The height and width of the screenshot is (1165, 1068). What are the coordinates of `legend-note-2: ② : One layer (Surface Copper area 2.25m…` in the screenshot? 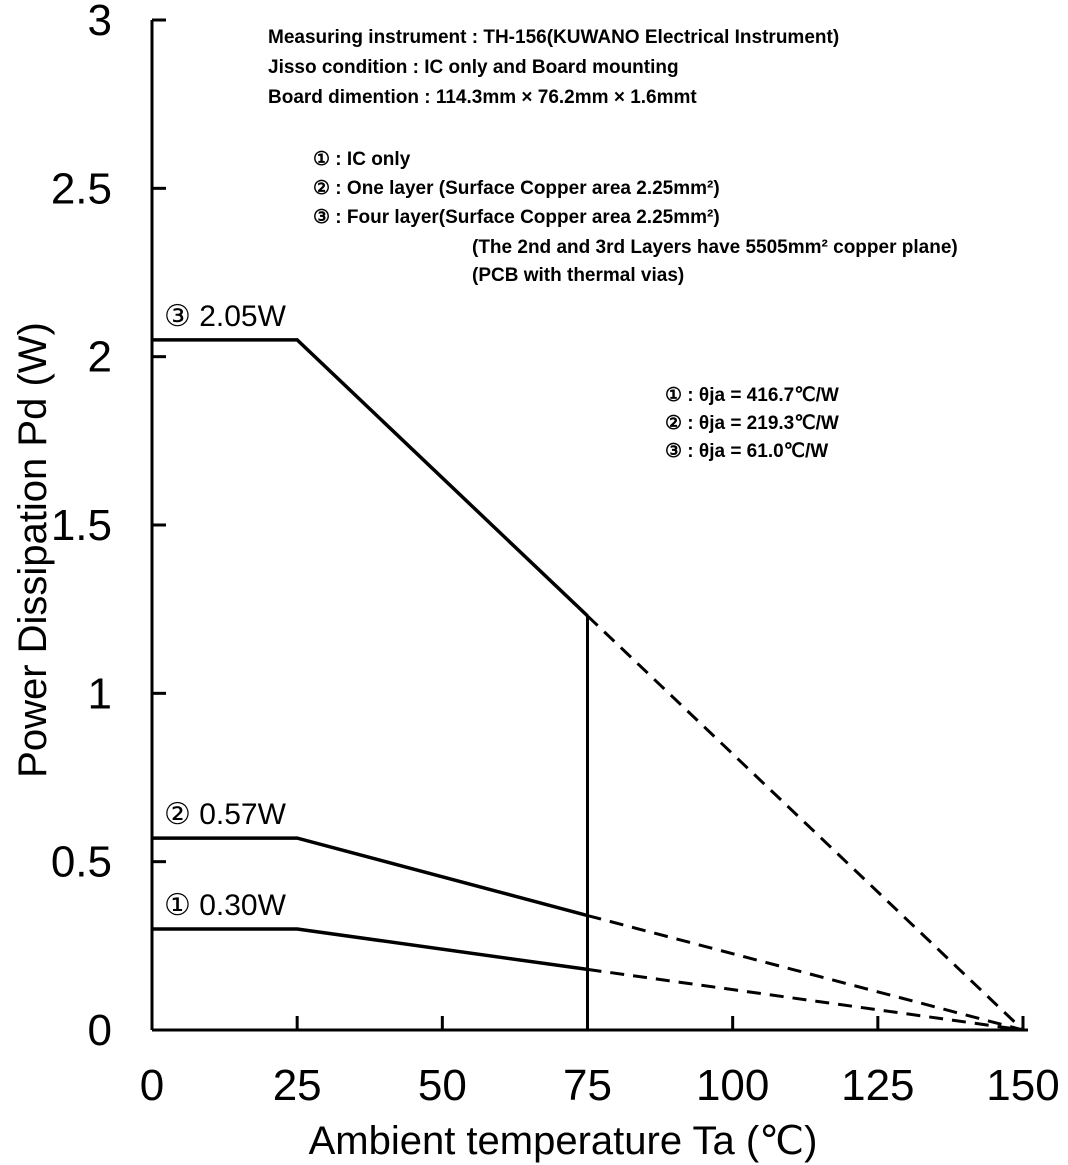 It's located at (516, 188).